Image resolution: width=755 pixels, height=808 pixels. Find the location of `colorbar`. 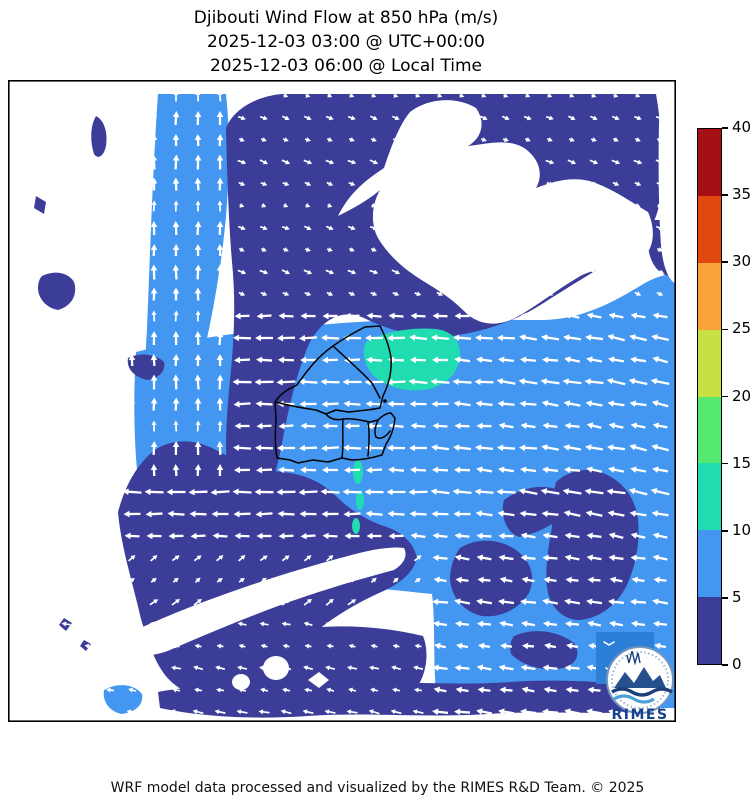

colorbar is located at coordinates (709, 396).